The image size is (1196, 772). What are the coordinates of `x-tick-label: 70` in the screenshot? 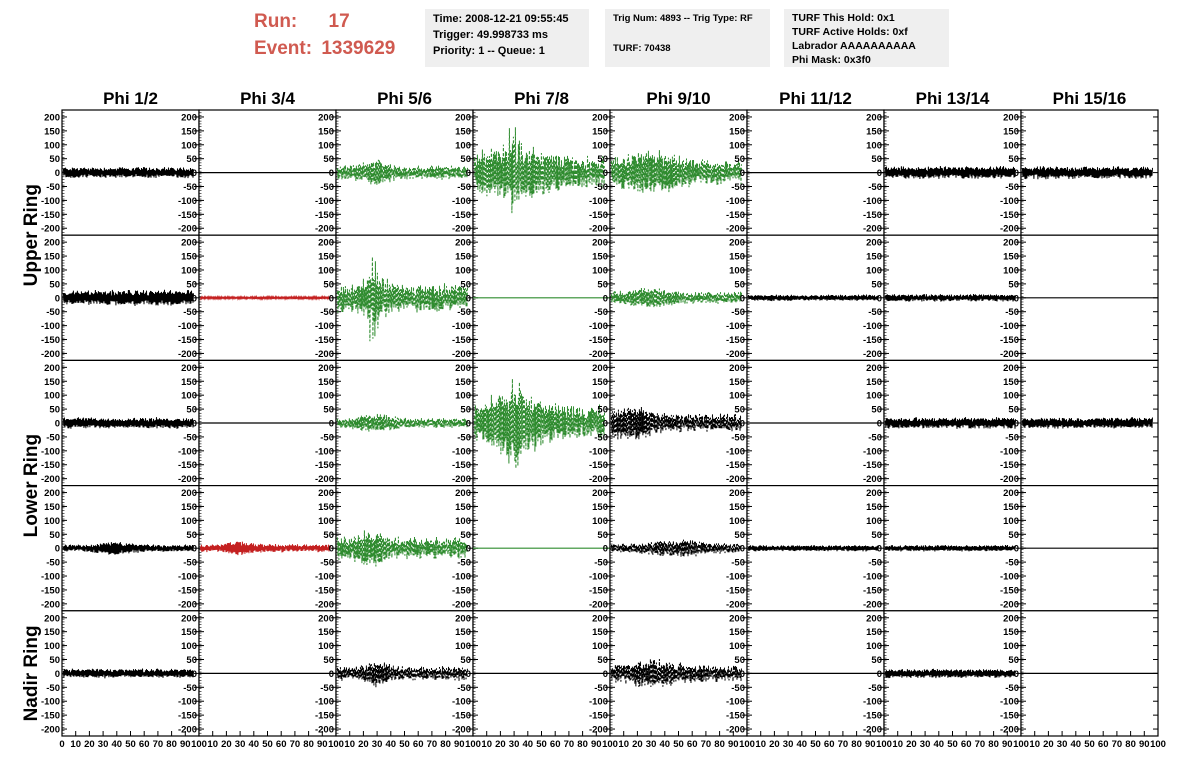 It's located at (980, 744).